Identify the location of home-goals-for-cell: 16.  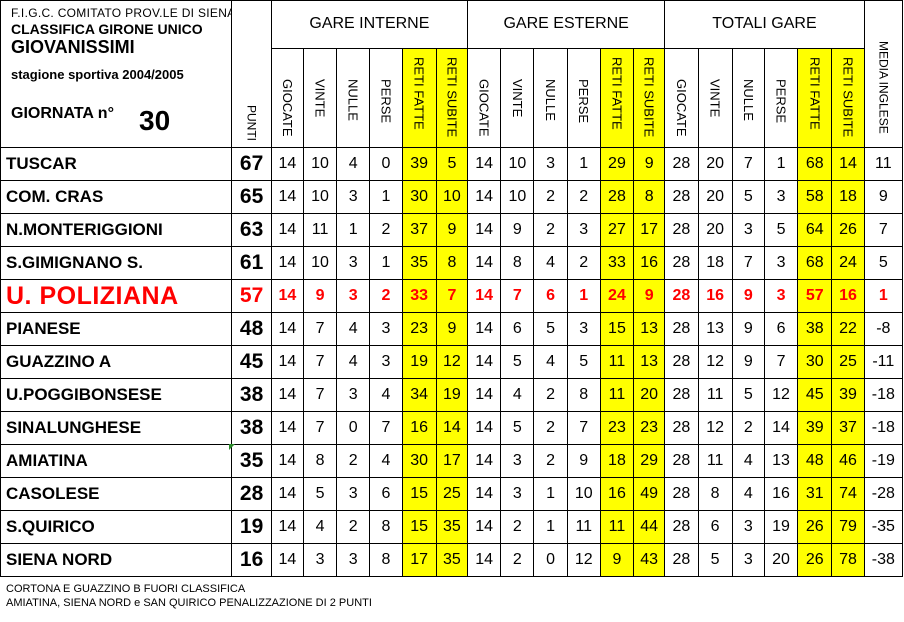
(419, 428).